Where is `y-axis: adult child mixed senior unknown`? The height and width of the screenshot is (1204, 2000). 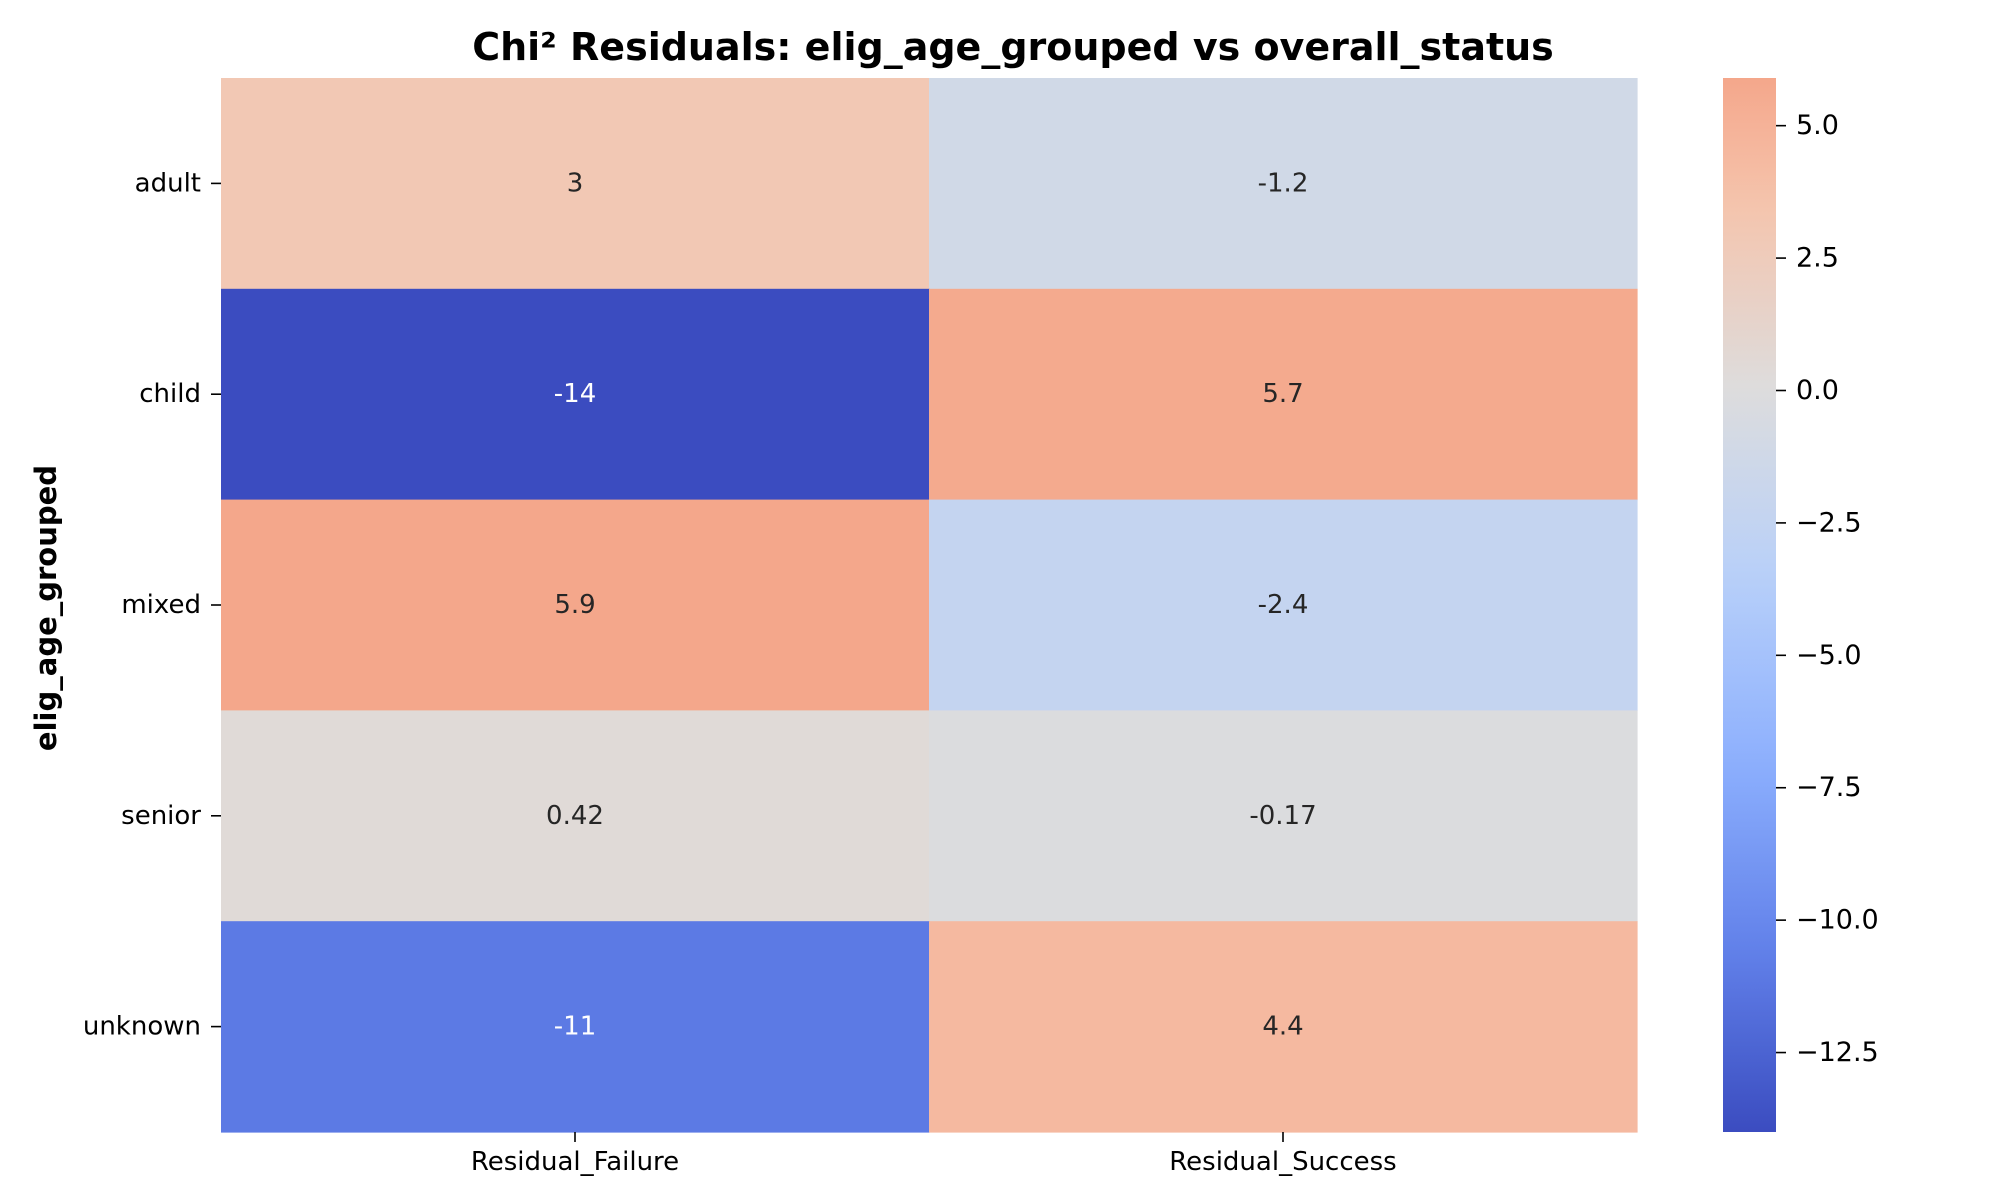 y-axis: adult child mixed senior unknown is located at coordinates (152, 605).